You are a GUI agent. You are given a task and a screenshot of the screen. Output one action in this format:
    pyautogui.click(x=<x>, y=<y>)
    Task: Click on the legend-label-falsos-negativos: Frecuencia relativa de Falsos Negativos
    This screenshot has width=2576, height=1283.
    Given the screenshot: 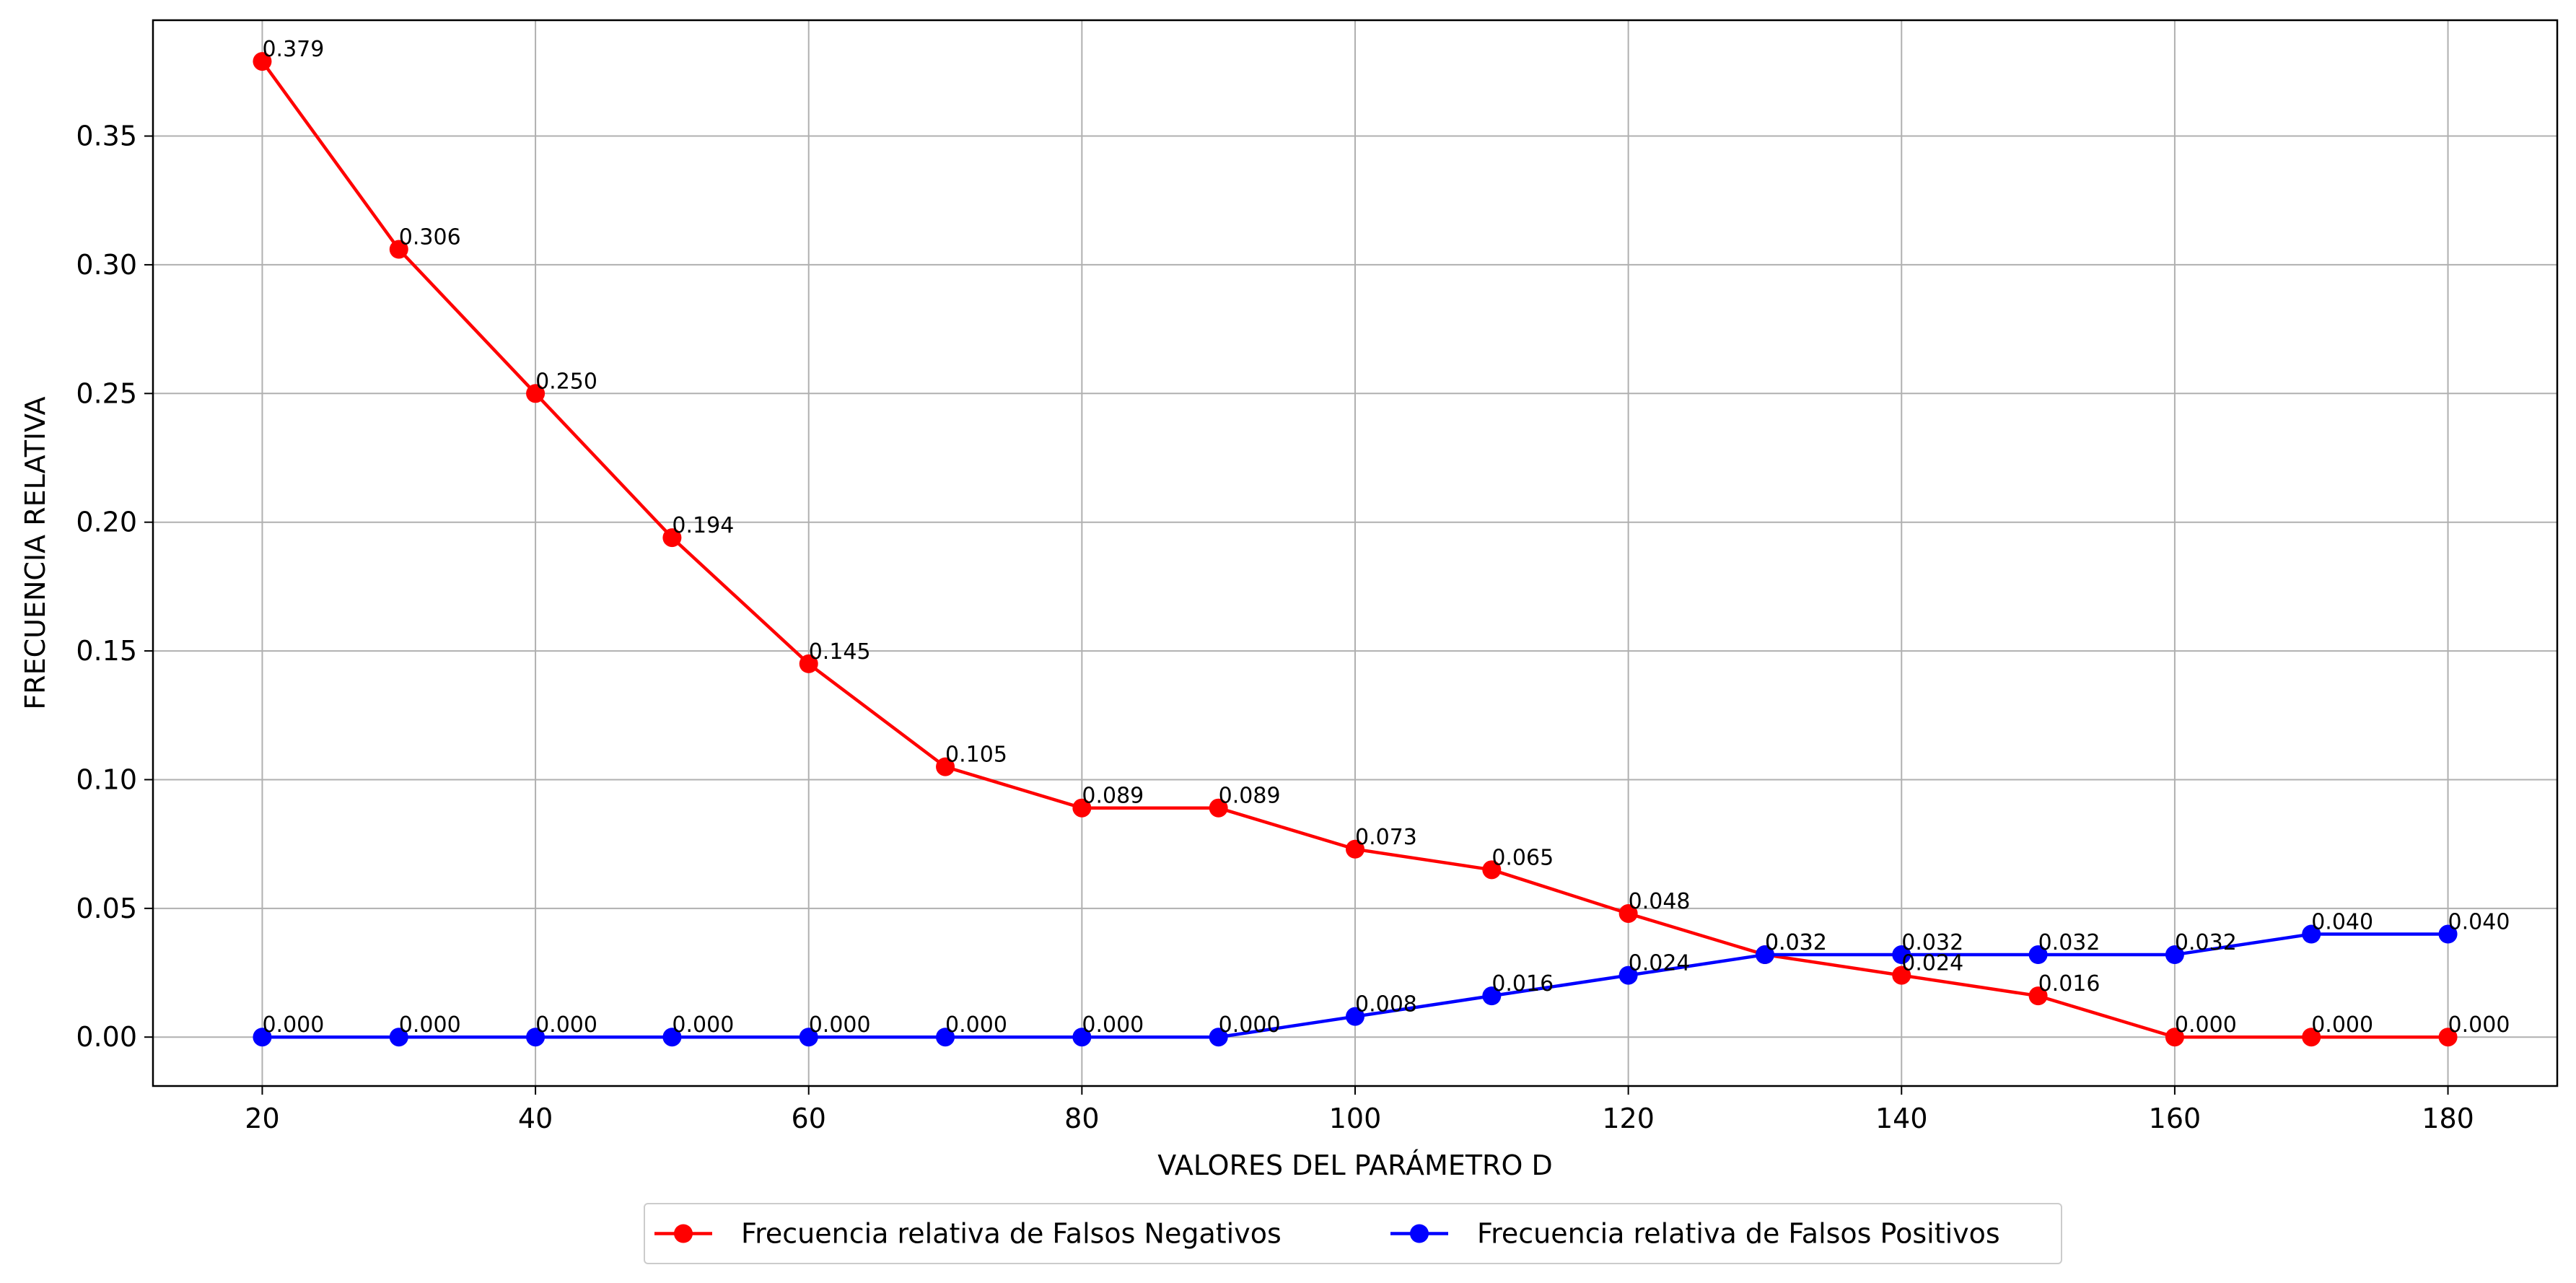 What is the action you would take?
    pyautogui.click(x=1011, y=1234)
    